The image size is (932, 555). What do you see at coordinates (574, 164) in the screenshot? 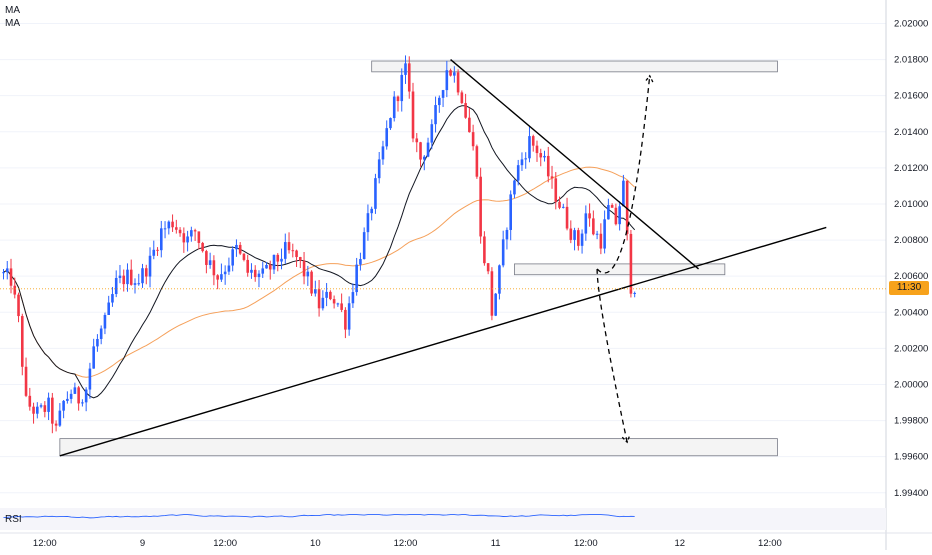
I see `descending-resistance` at bounding box center [574, 164].